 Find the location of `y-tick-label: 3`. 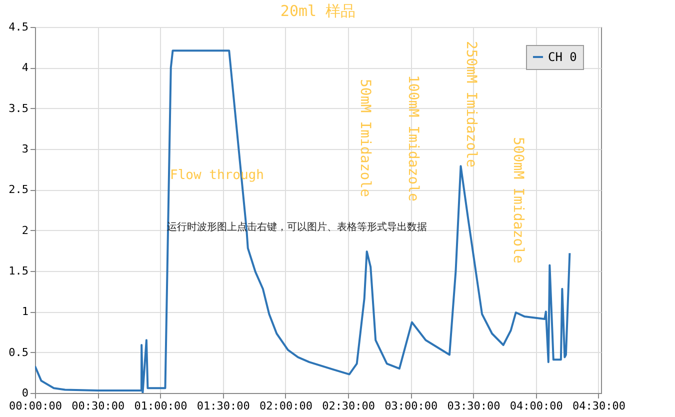

y-tick-label: 3 is located at coordinates (25, 149).